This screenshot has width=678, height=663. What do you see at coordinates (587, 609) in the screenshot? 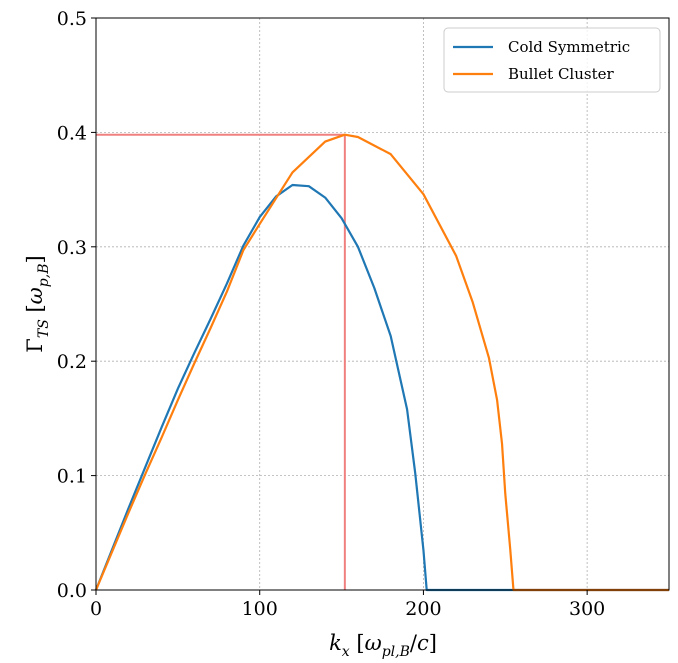
I see `x-tick-label: 300` at bounding box center [587, 609].